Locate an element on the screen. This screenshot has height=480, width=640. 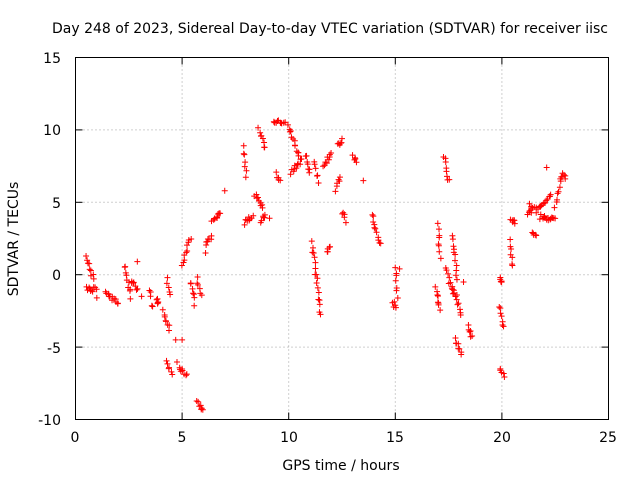
x-tick-label: 10 is located at coordinates (289, 438).